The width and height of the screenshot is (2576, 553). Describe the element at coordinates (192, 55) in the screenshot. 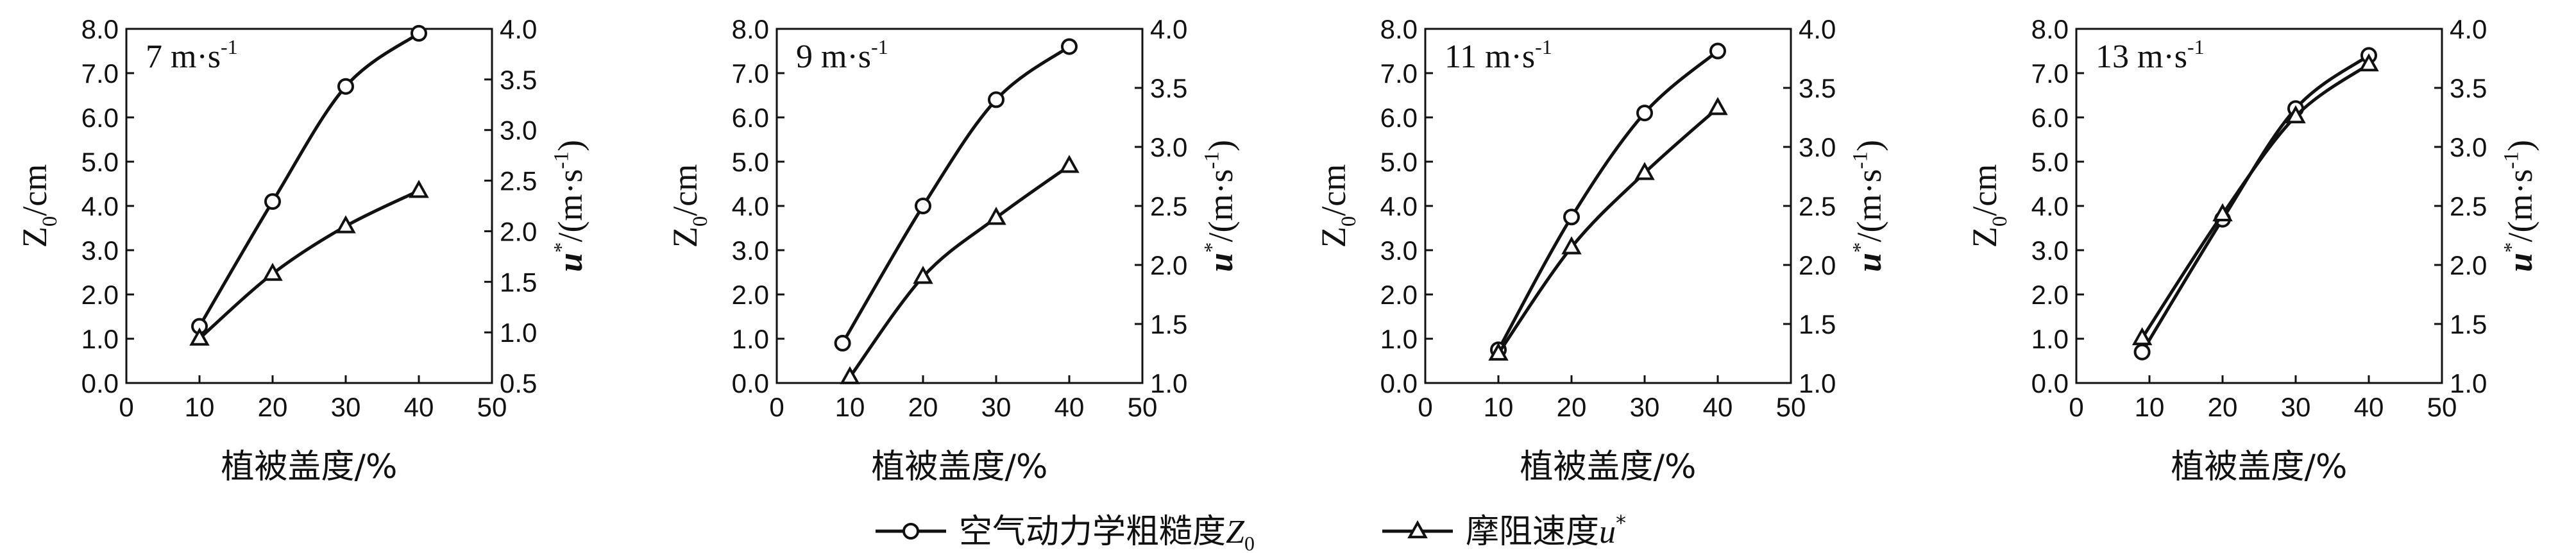

I see `wind-speed-annotation: 7 m·s-1` at that location.